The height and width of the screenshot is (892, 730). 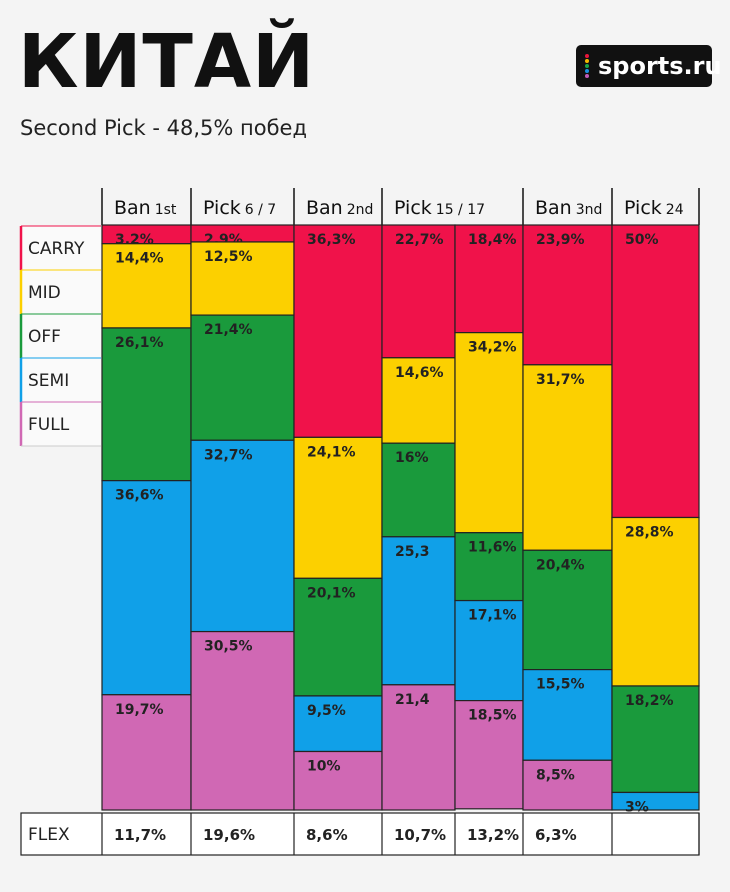 I want to click on data-label: 21,4%, so click(x=228, y=330).